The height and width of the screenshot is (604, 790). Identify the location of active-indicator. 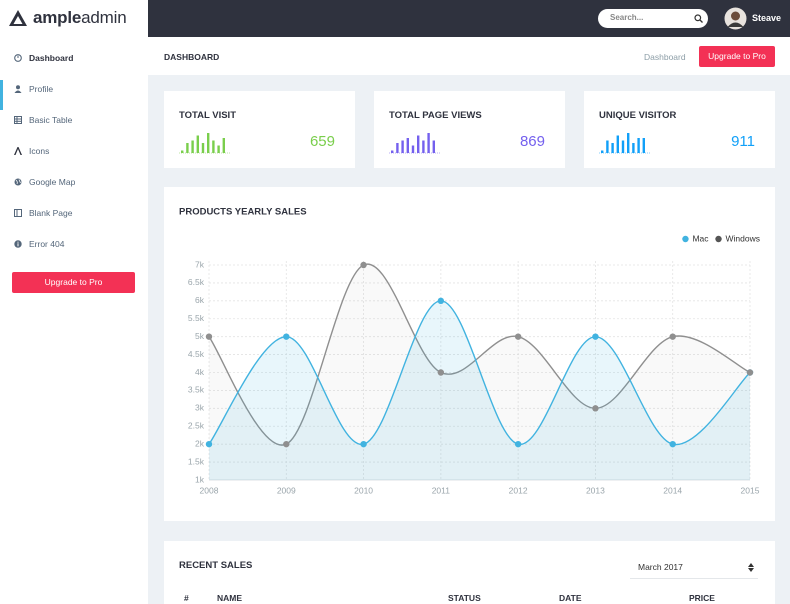
(1, 95).